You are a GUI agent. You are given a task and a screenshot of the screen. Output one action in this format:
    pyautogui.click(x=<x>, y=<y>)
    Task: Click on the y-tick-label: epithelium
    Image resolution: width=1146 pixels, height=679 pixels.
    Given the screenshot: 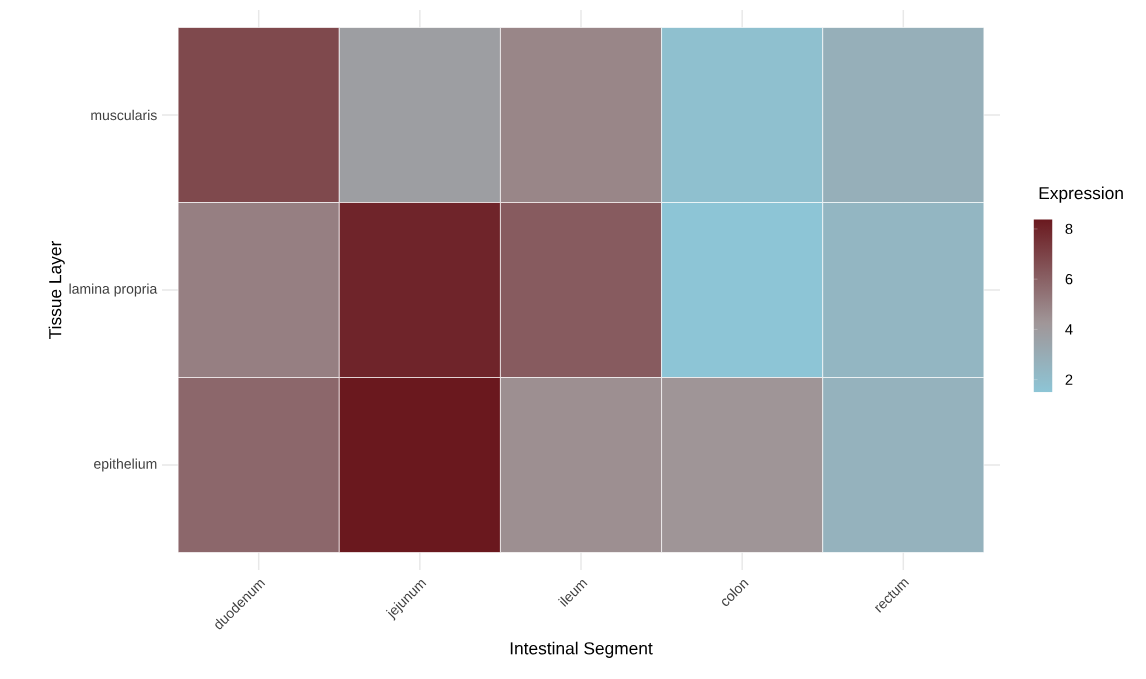 What is the action you would take?
    pyautogui.click(x=125, y=465)
    